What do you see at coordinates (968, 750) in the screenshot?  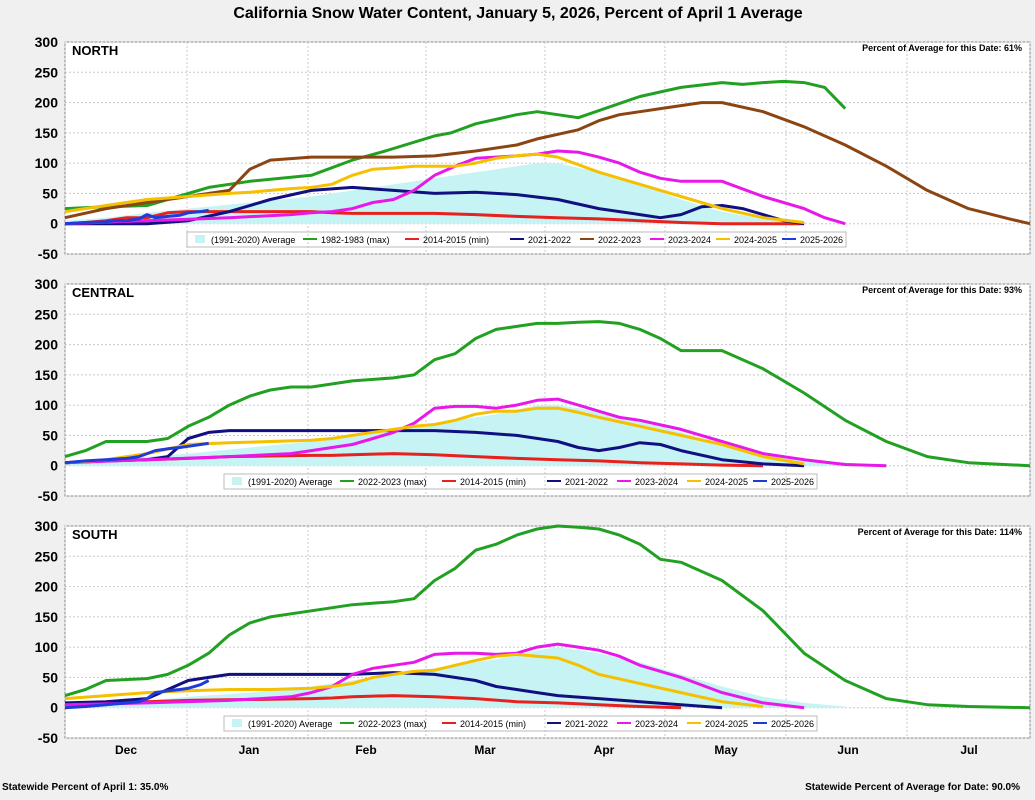 I see `x-tick-label: Jul` at bounding box center [968, 750].